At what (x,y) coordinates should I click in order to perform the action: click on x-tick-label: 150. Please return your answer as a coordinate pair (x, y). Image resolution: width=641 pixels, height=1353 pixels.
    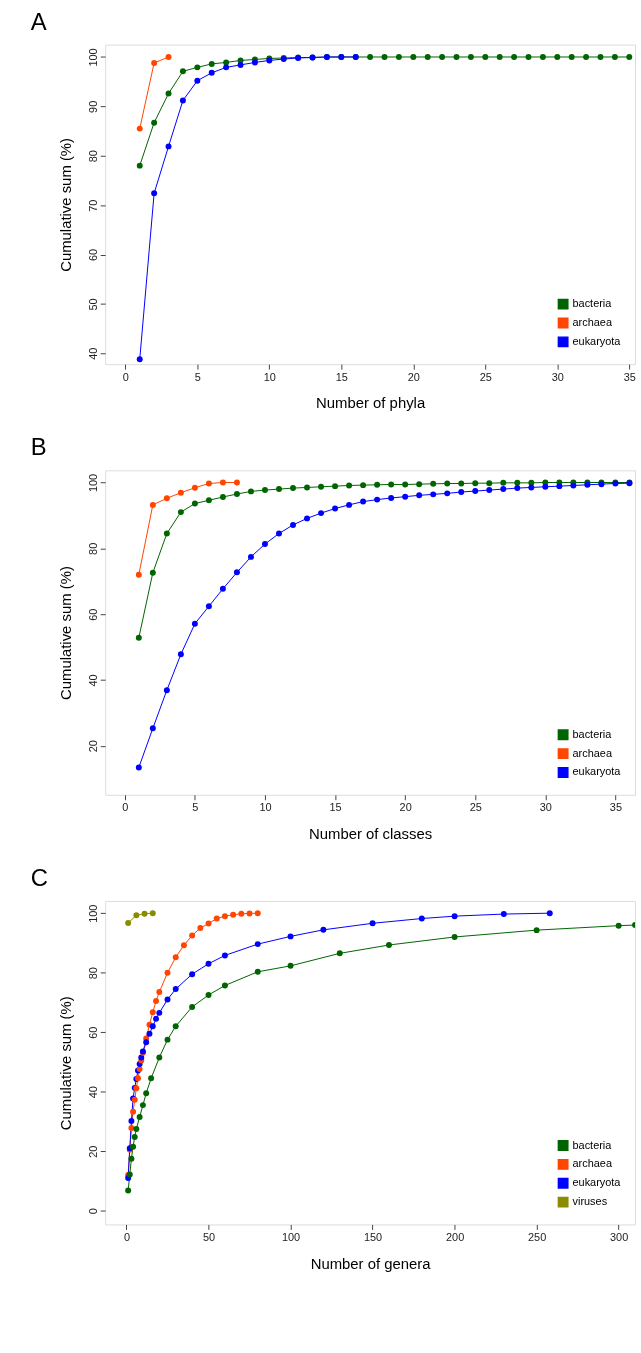
    Looking at the image, I should click on (373, 1236).